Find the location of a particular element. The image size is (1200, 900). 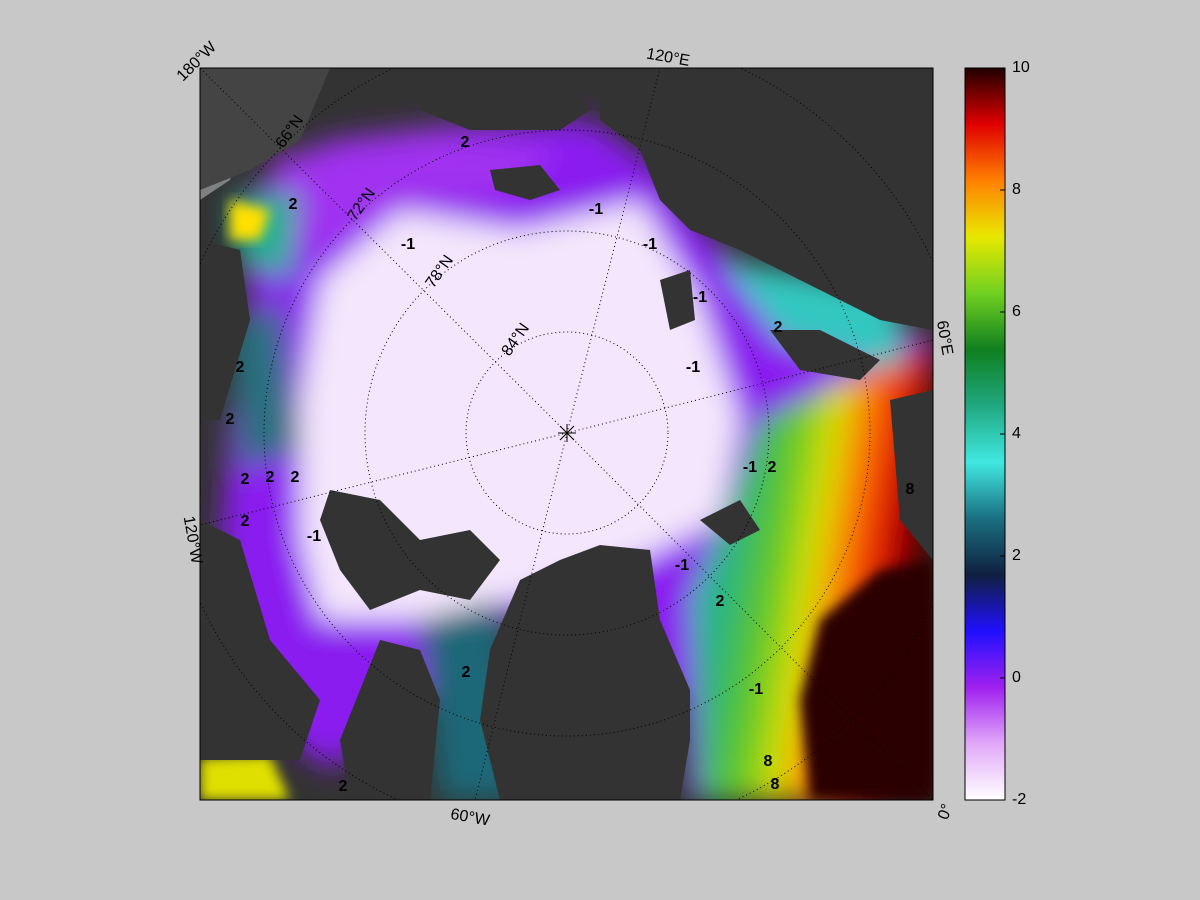

pole-marker is located at coordinates (567, 433).